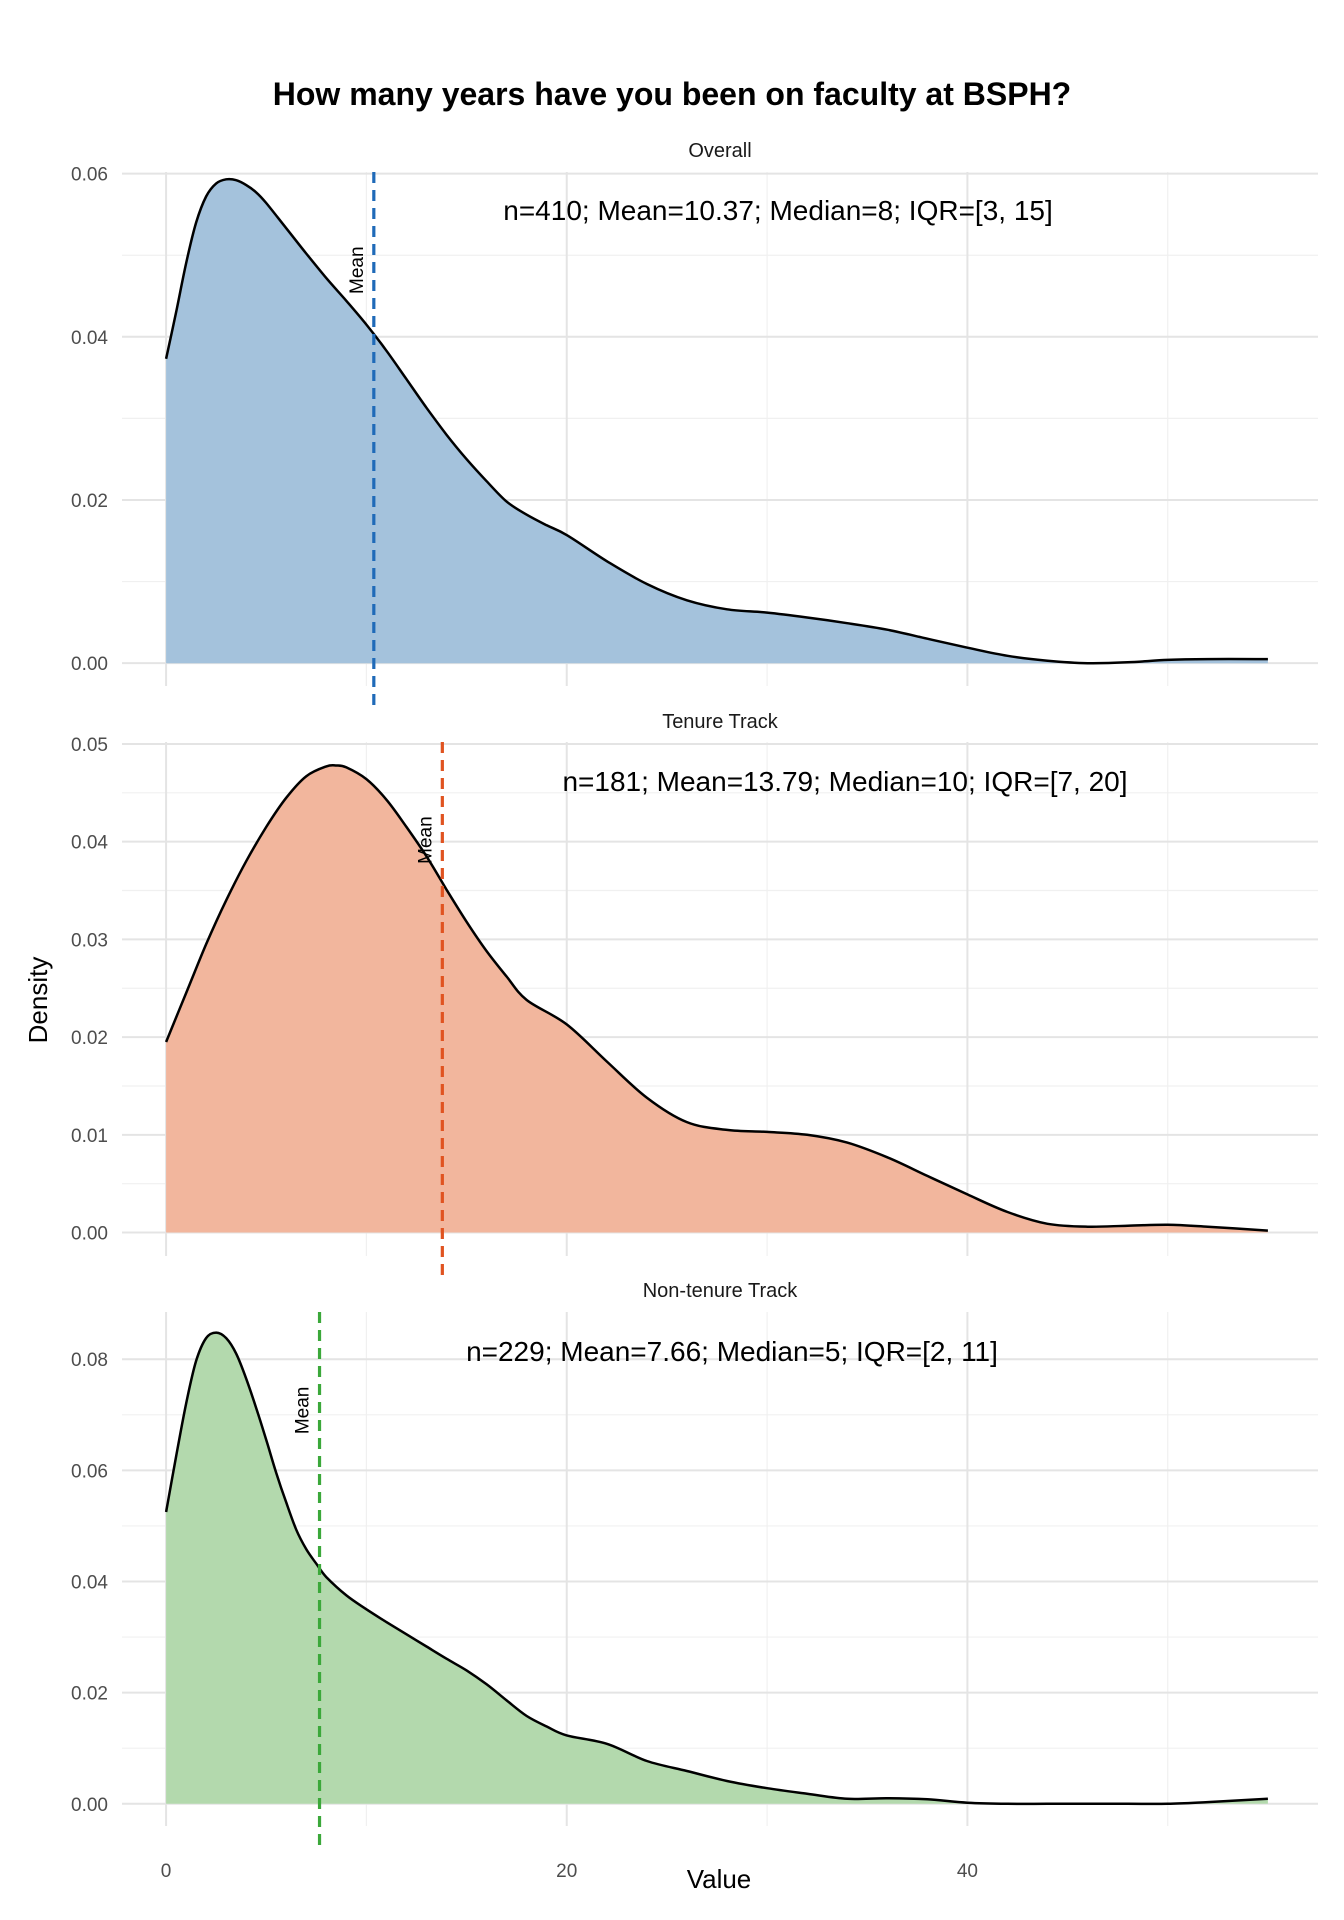 The height and width of the screenshot is (1920, 1344). What do you see at coordinates (38, 1000) in the screenshot?
I see `y-axis-title: Density` at bounding box center [38, 1000].